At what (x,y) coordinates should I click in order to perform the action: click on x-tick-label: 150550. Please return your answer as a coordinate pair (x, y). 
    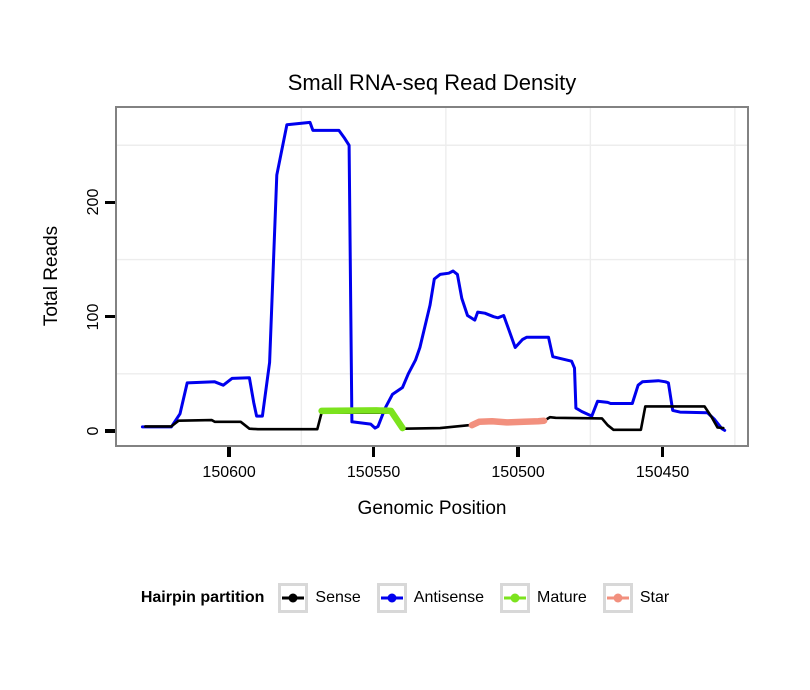
    Looking at the image, I should click on (373, 472).